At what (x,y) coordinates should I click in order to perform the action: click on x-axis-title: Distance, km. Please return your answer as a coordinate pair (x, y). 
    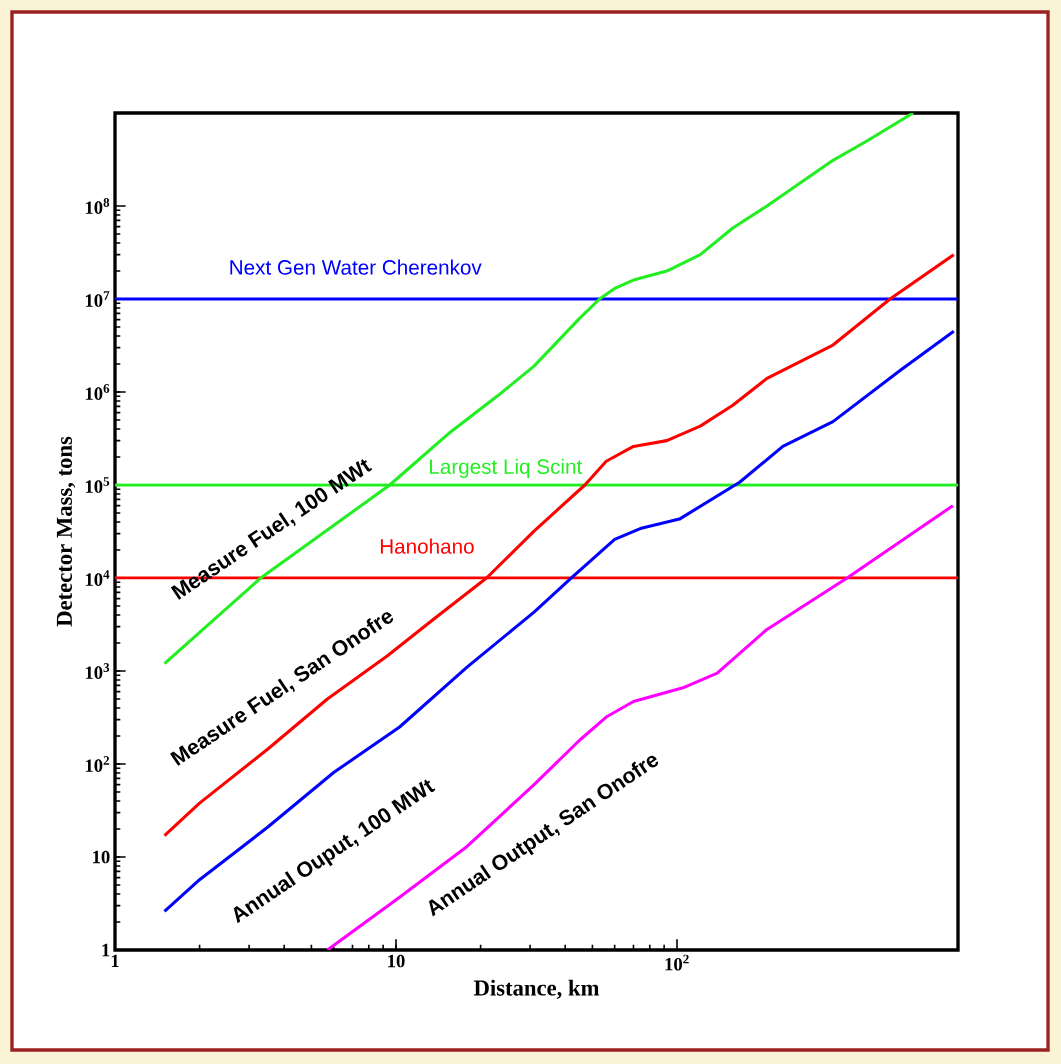
    Looking at the image, I should click on (536, 989).